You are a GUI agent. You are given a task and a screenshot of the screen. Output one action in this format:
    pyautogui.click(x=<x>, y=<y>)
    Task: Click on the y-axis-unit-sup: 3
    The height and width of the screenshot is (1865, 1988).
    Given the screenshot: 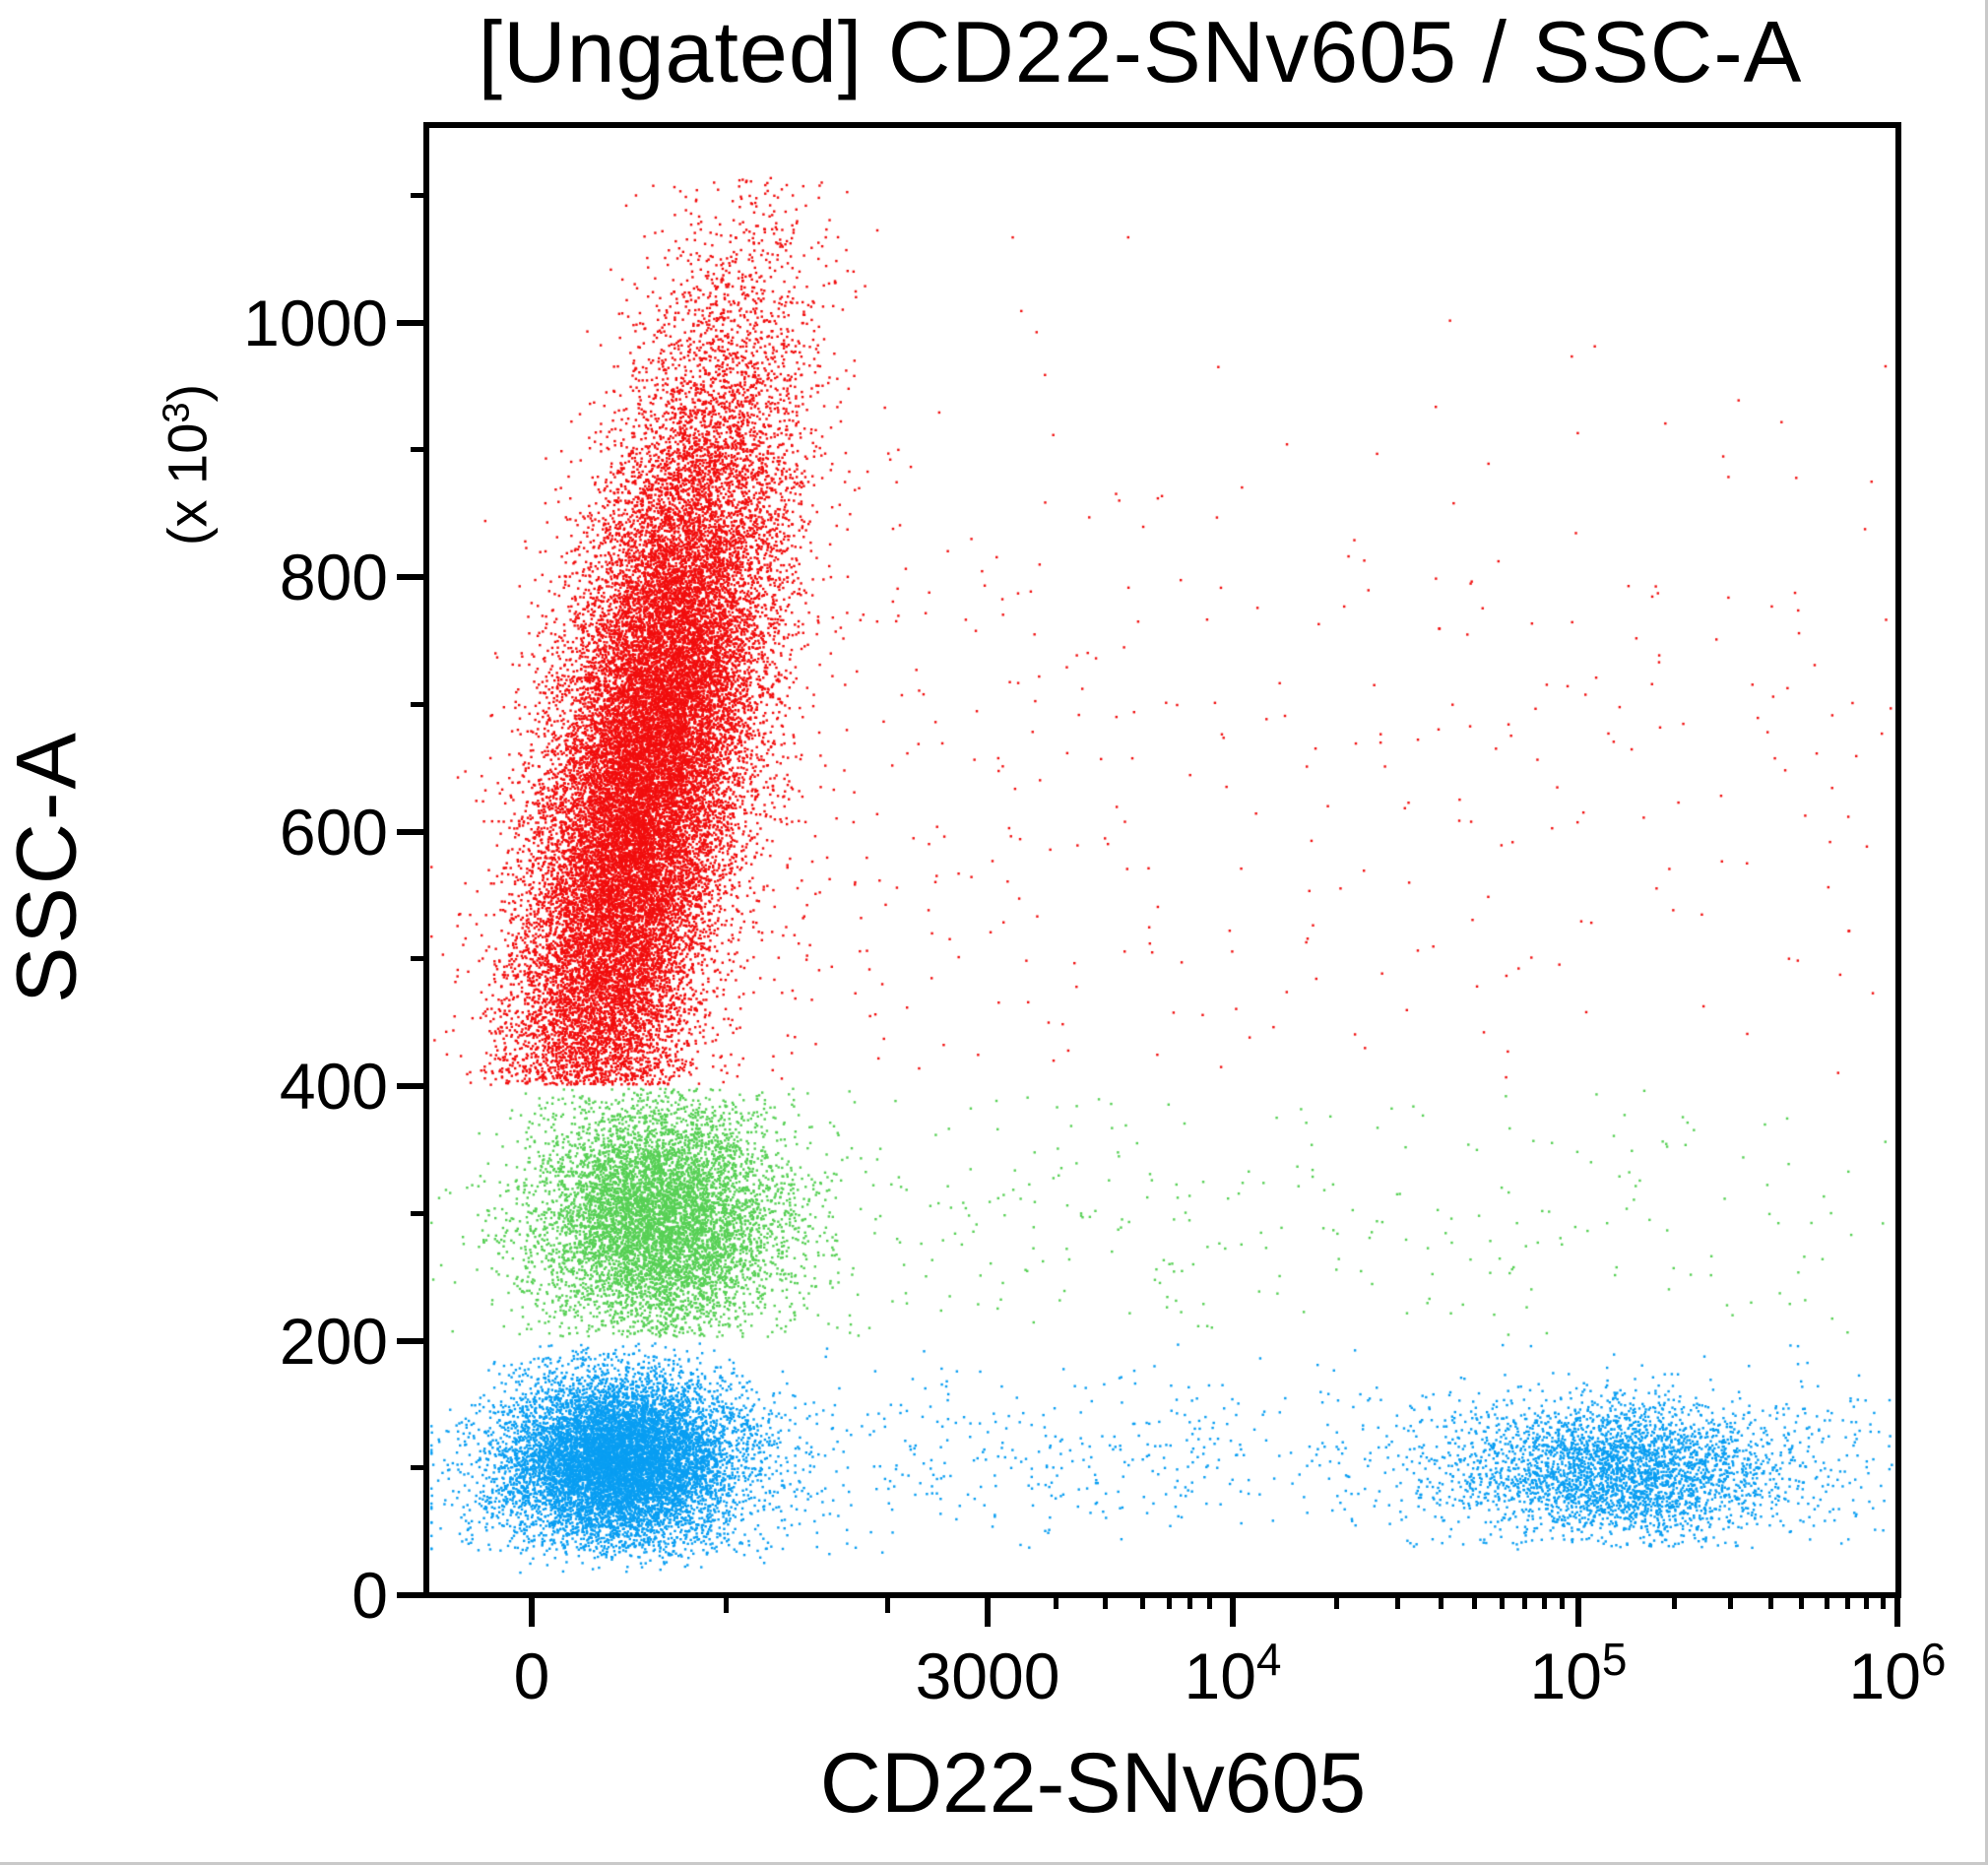 What is the action you would take?
    pyautogui.click(x=177, y=412)
    